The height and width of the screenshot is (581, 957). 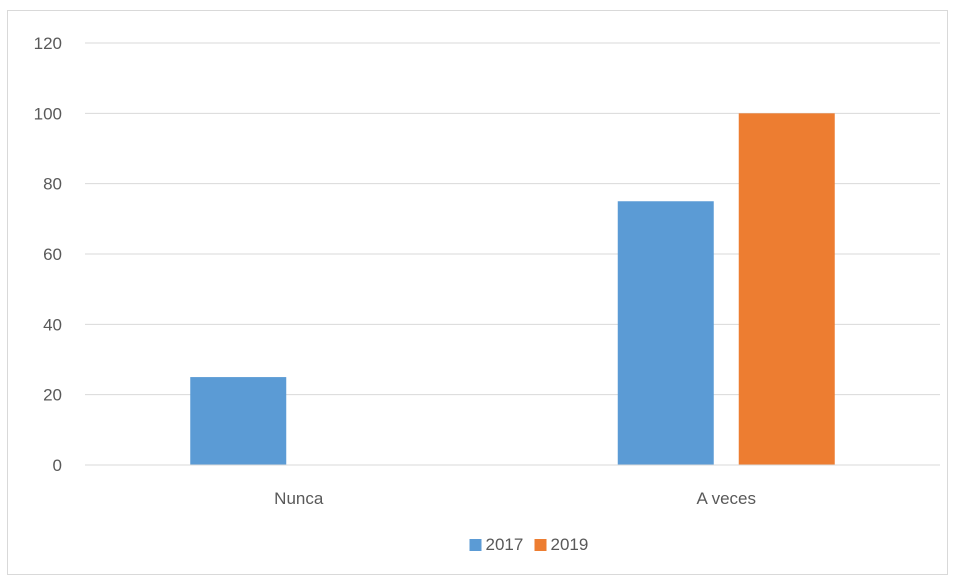 What do you see at coordinates (52, 184) in the screenshot?
I see `y-tick-label: 80` at bounding box center [52, 184].